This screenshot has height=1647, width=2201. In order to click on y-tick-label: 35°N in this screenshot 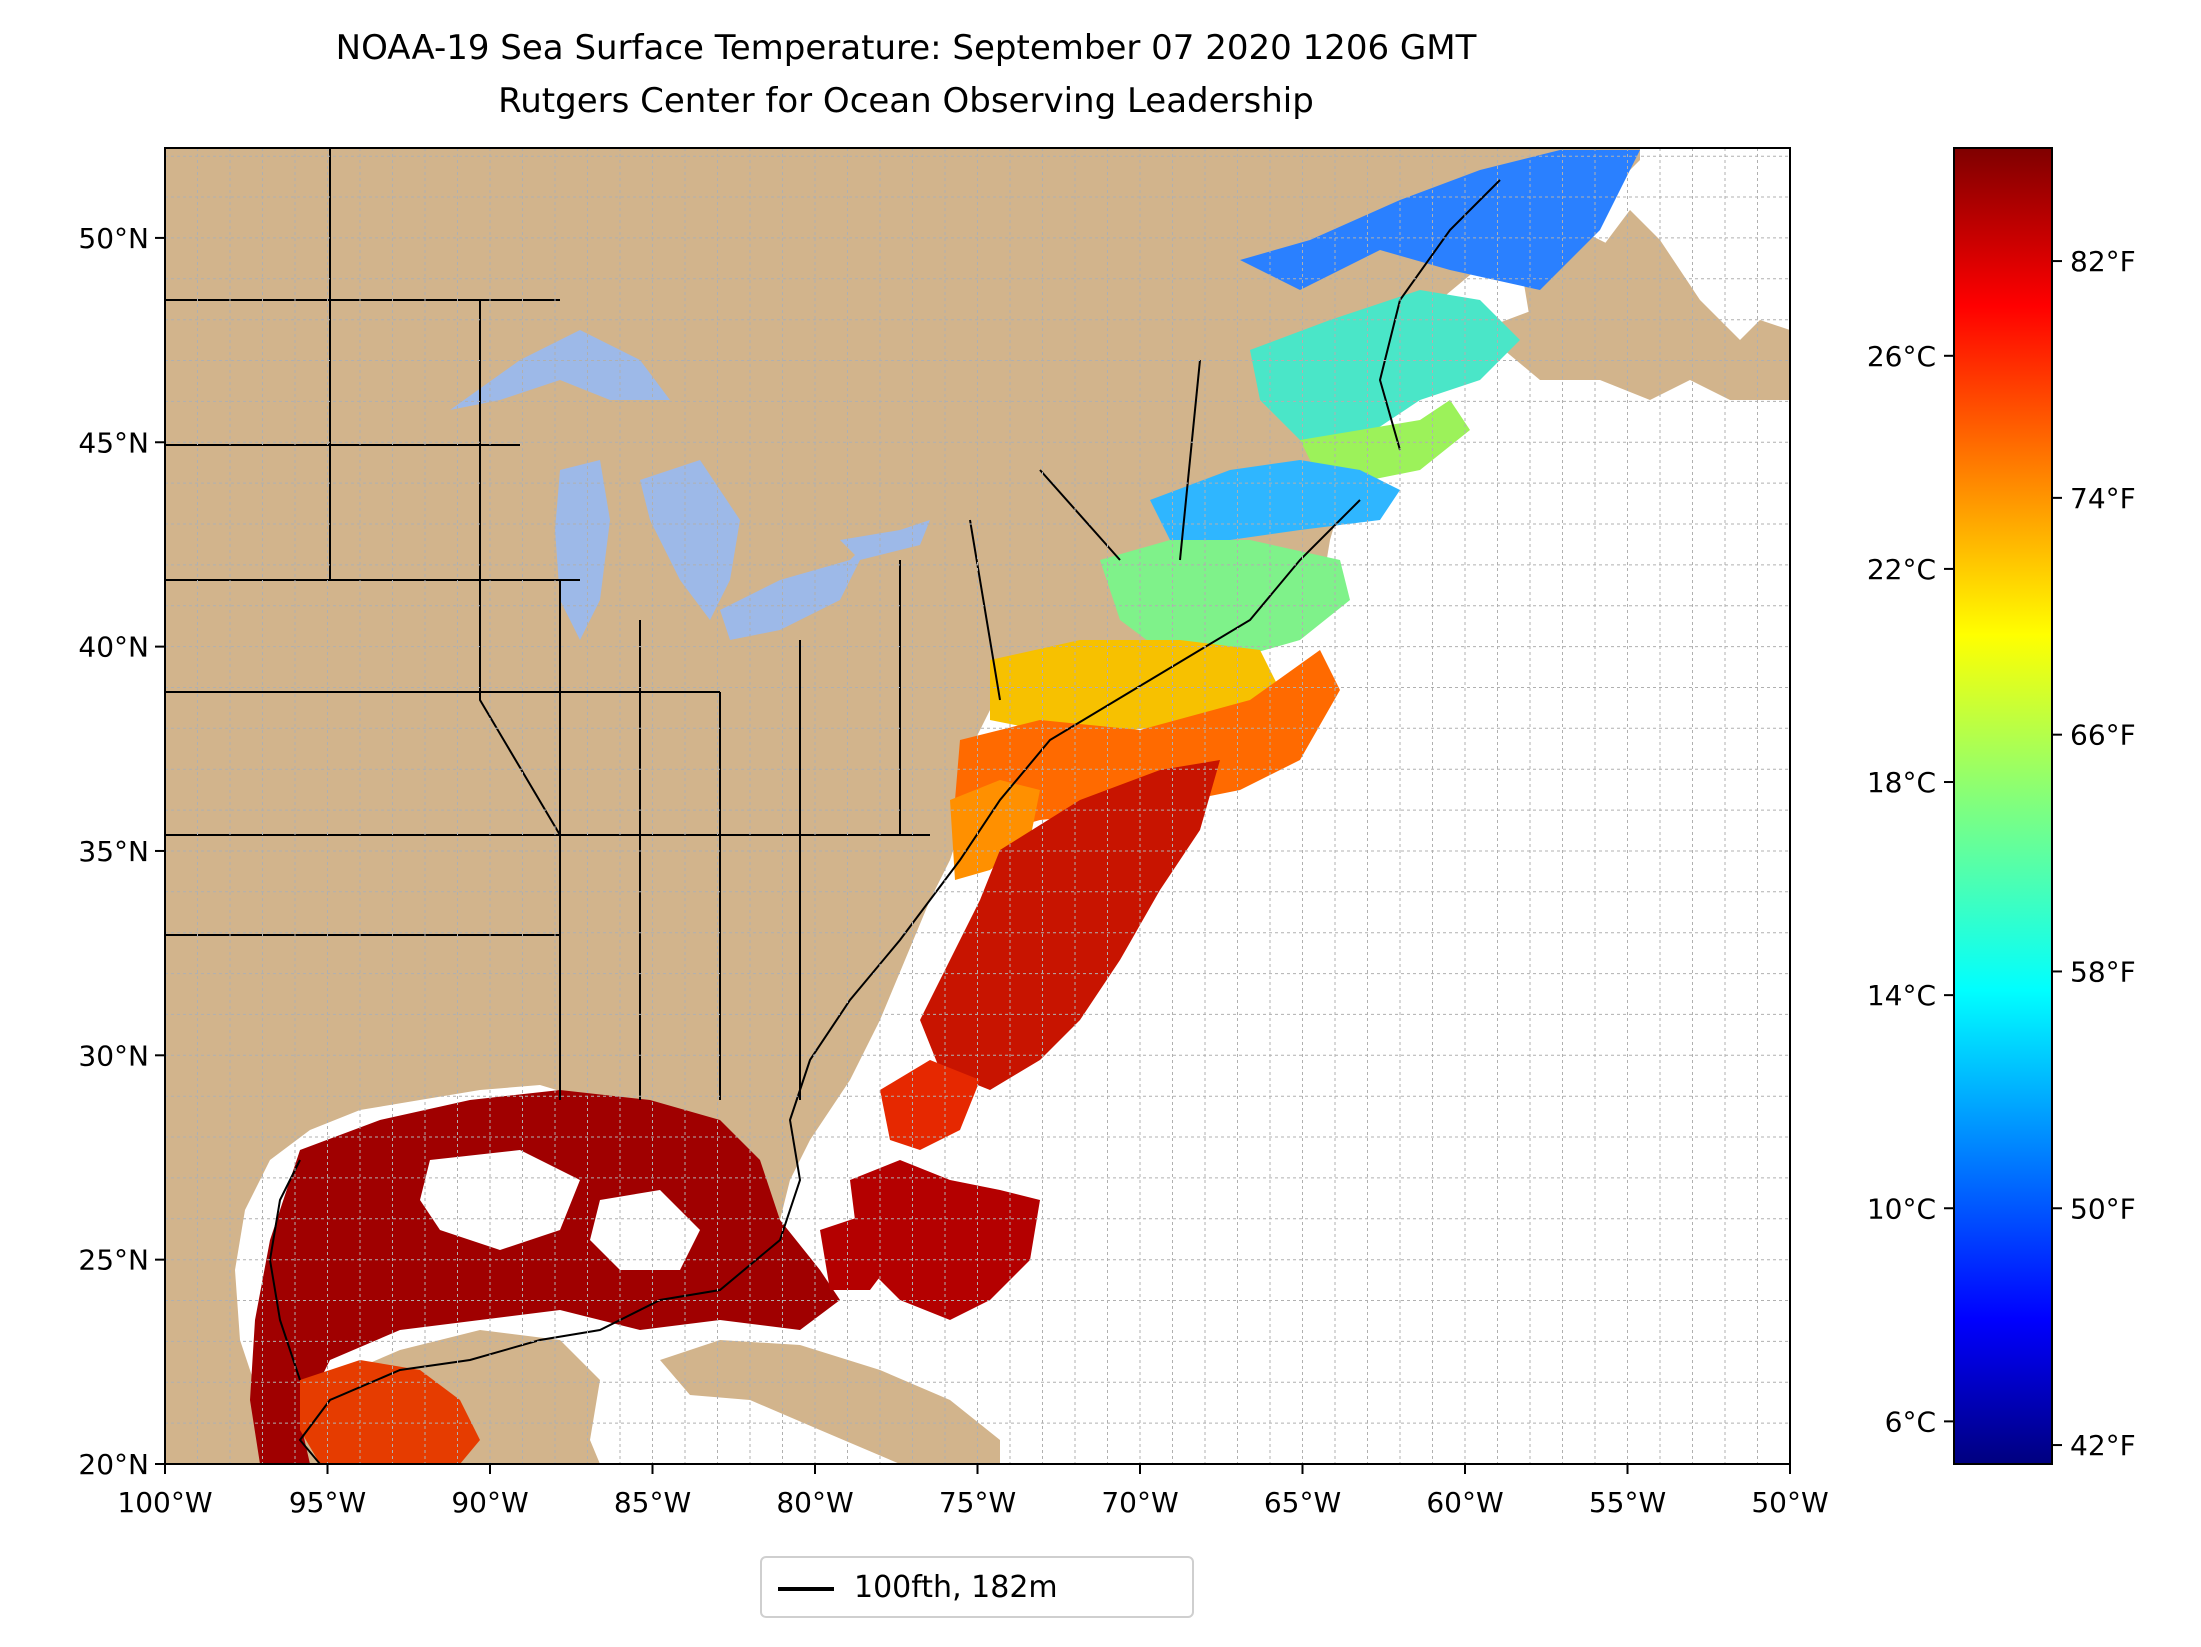, I will do `click(113, 851)`.